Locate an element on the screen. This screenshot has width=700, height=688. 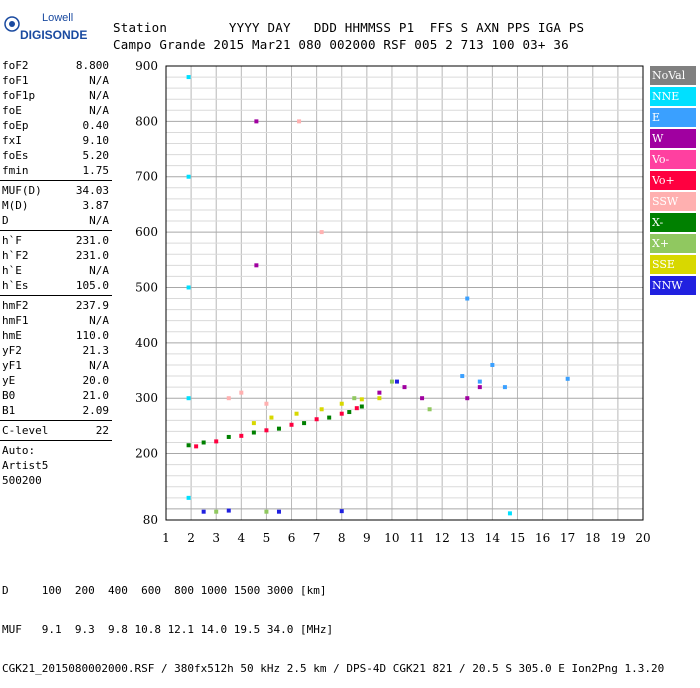
param-name: h`F is located at coordinates (12, 240).